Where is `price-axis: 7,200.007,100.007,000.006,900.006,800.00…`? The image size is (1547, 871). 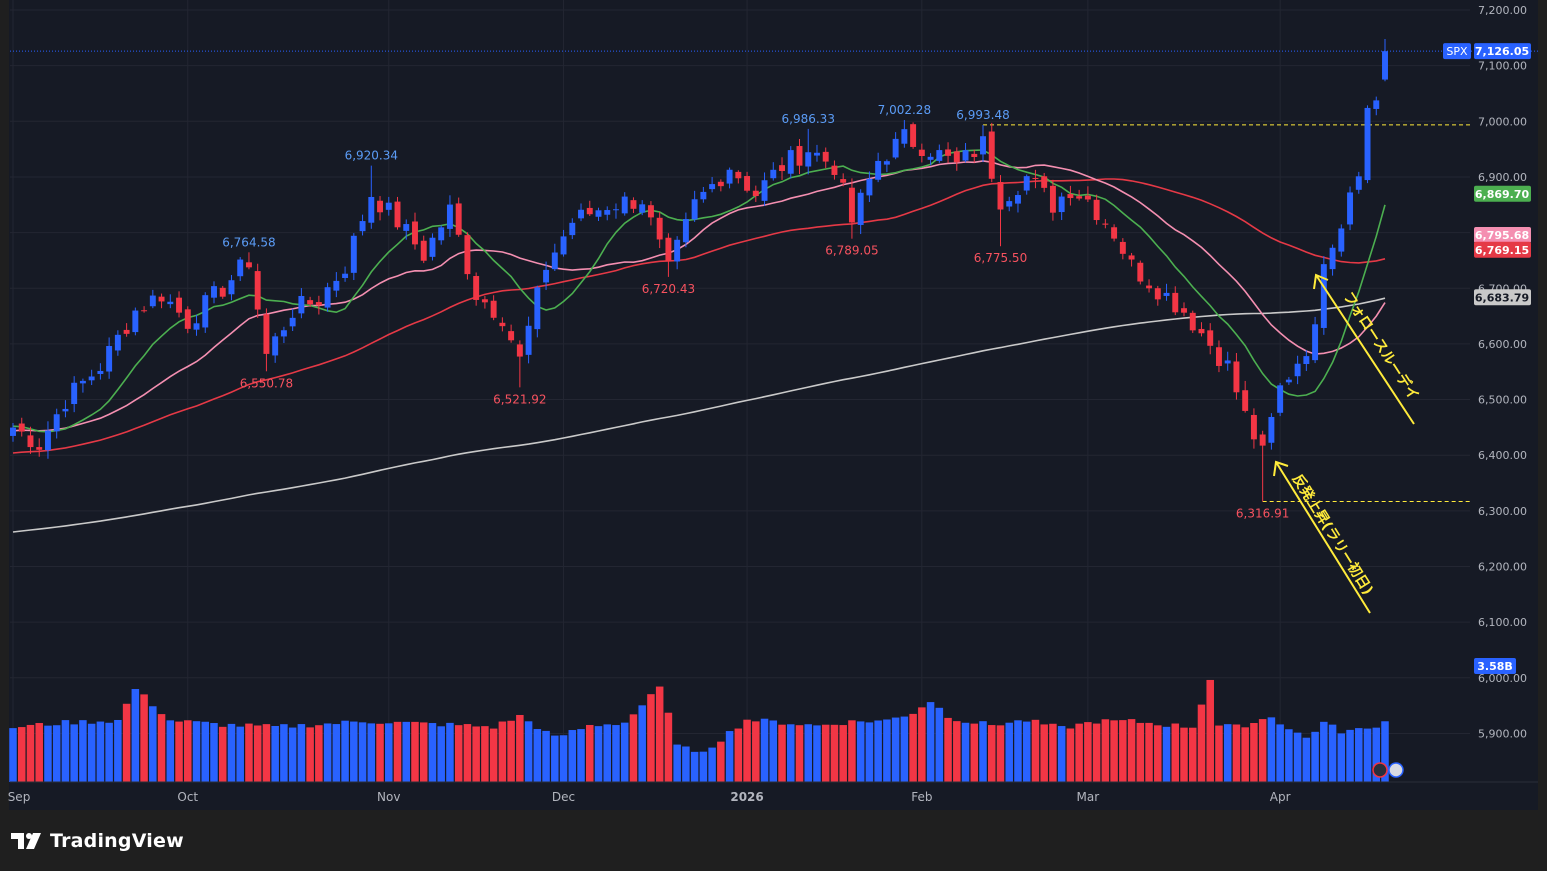
price-axis: 7,200.007,100.007,000.006,900.006,800.00… is located at coordinates (1487, 372).